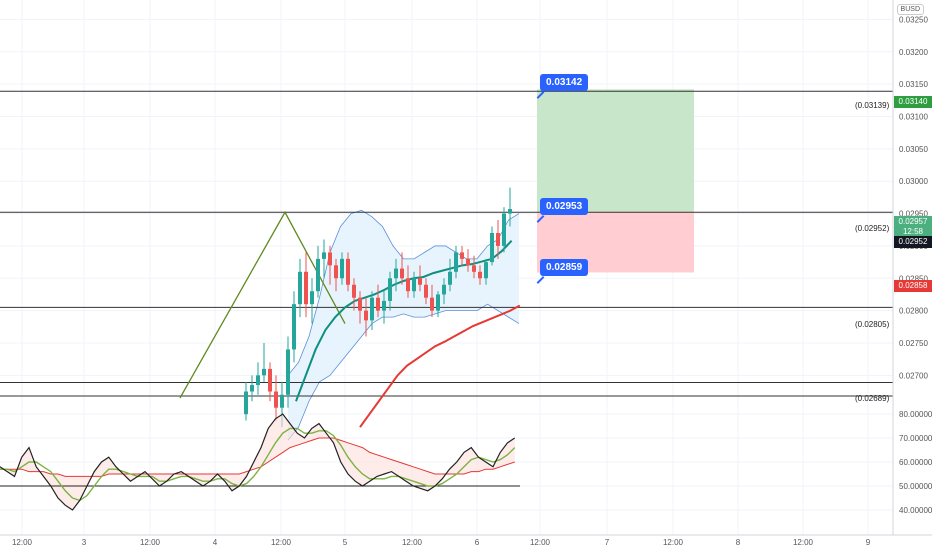  What do you see at coordinates (910, 9) in the screenshot?
I see `quote-currency-badge: BUSD` at bounding box center [910, 9].